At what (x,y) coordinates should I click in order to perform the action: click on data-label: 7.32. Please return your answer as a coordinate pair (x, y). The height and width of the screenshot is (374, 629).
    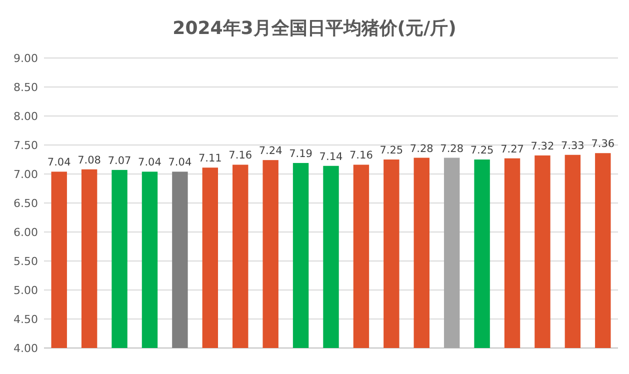
    Looking at the image, I should click on (542, 146).